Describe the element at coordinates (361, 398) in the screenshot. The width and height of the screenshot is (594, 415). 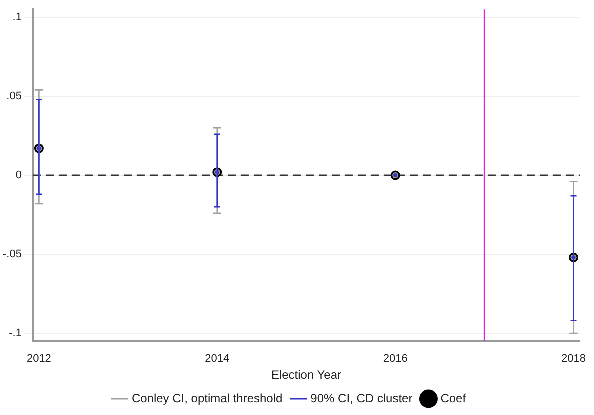
I see `legend-label: 90% CI, CD cluster` at that location.